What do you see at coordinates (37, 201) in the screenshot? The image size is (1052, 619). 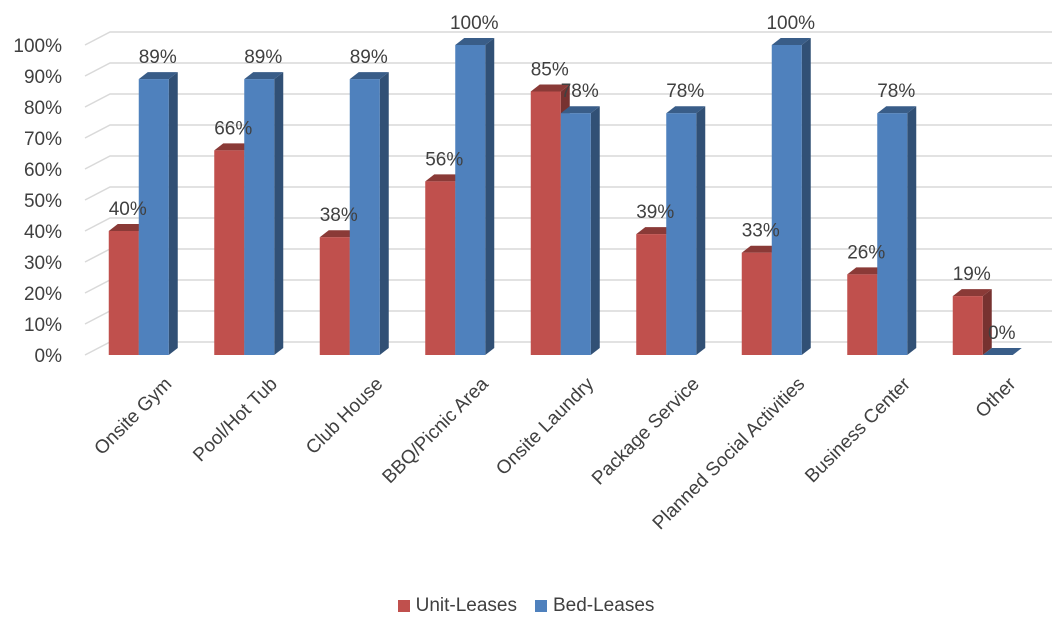 I see `y-axis: 0% 10% 20% 30% 40% 50% 60% 70% 80% 90% 100%` at bounding box center [37, 201].